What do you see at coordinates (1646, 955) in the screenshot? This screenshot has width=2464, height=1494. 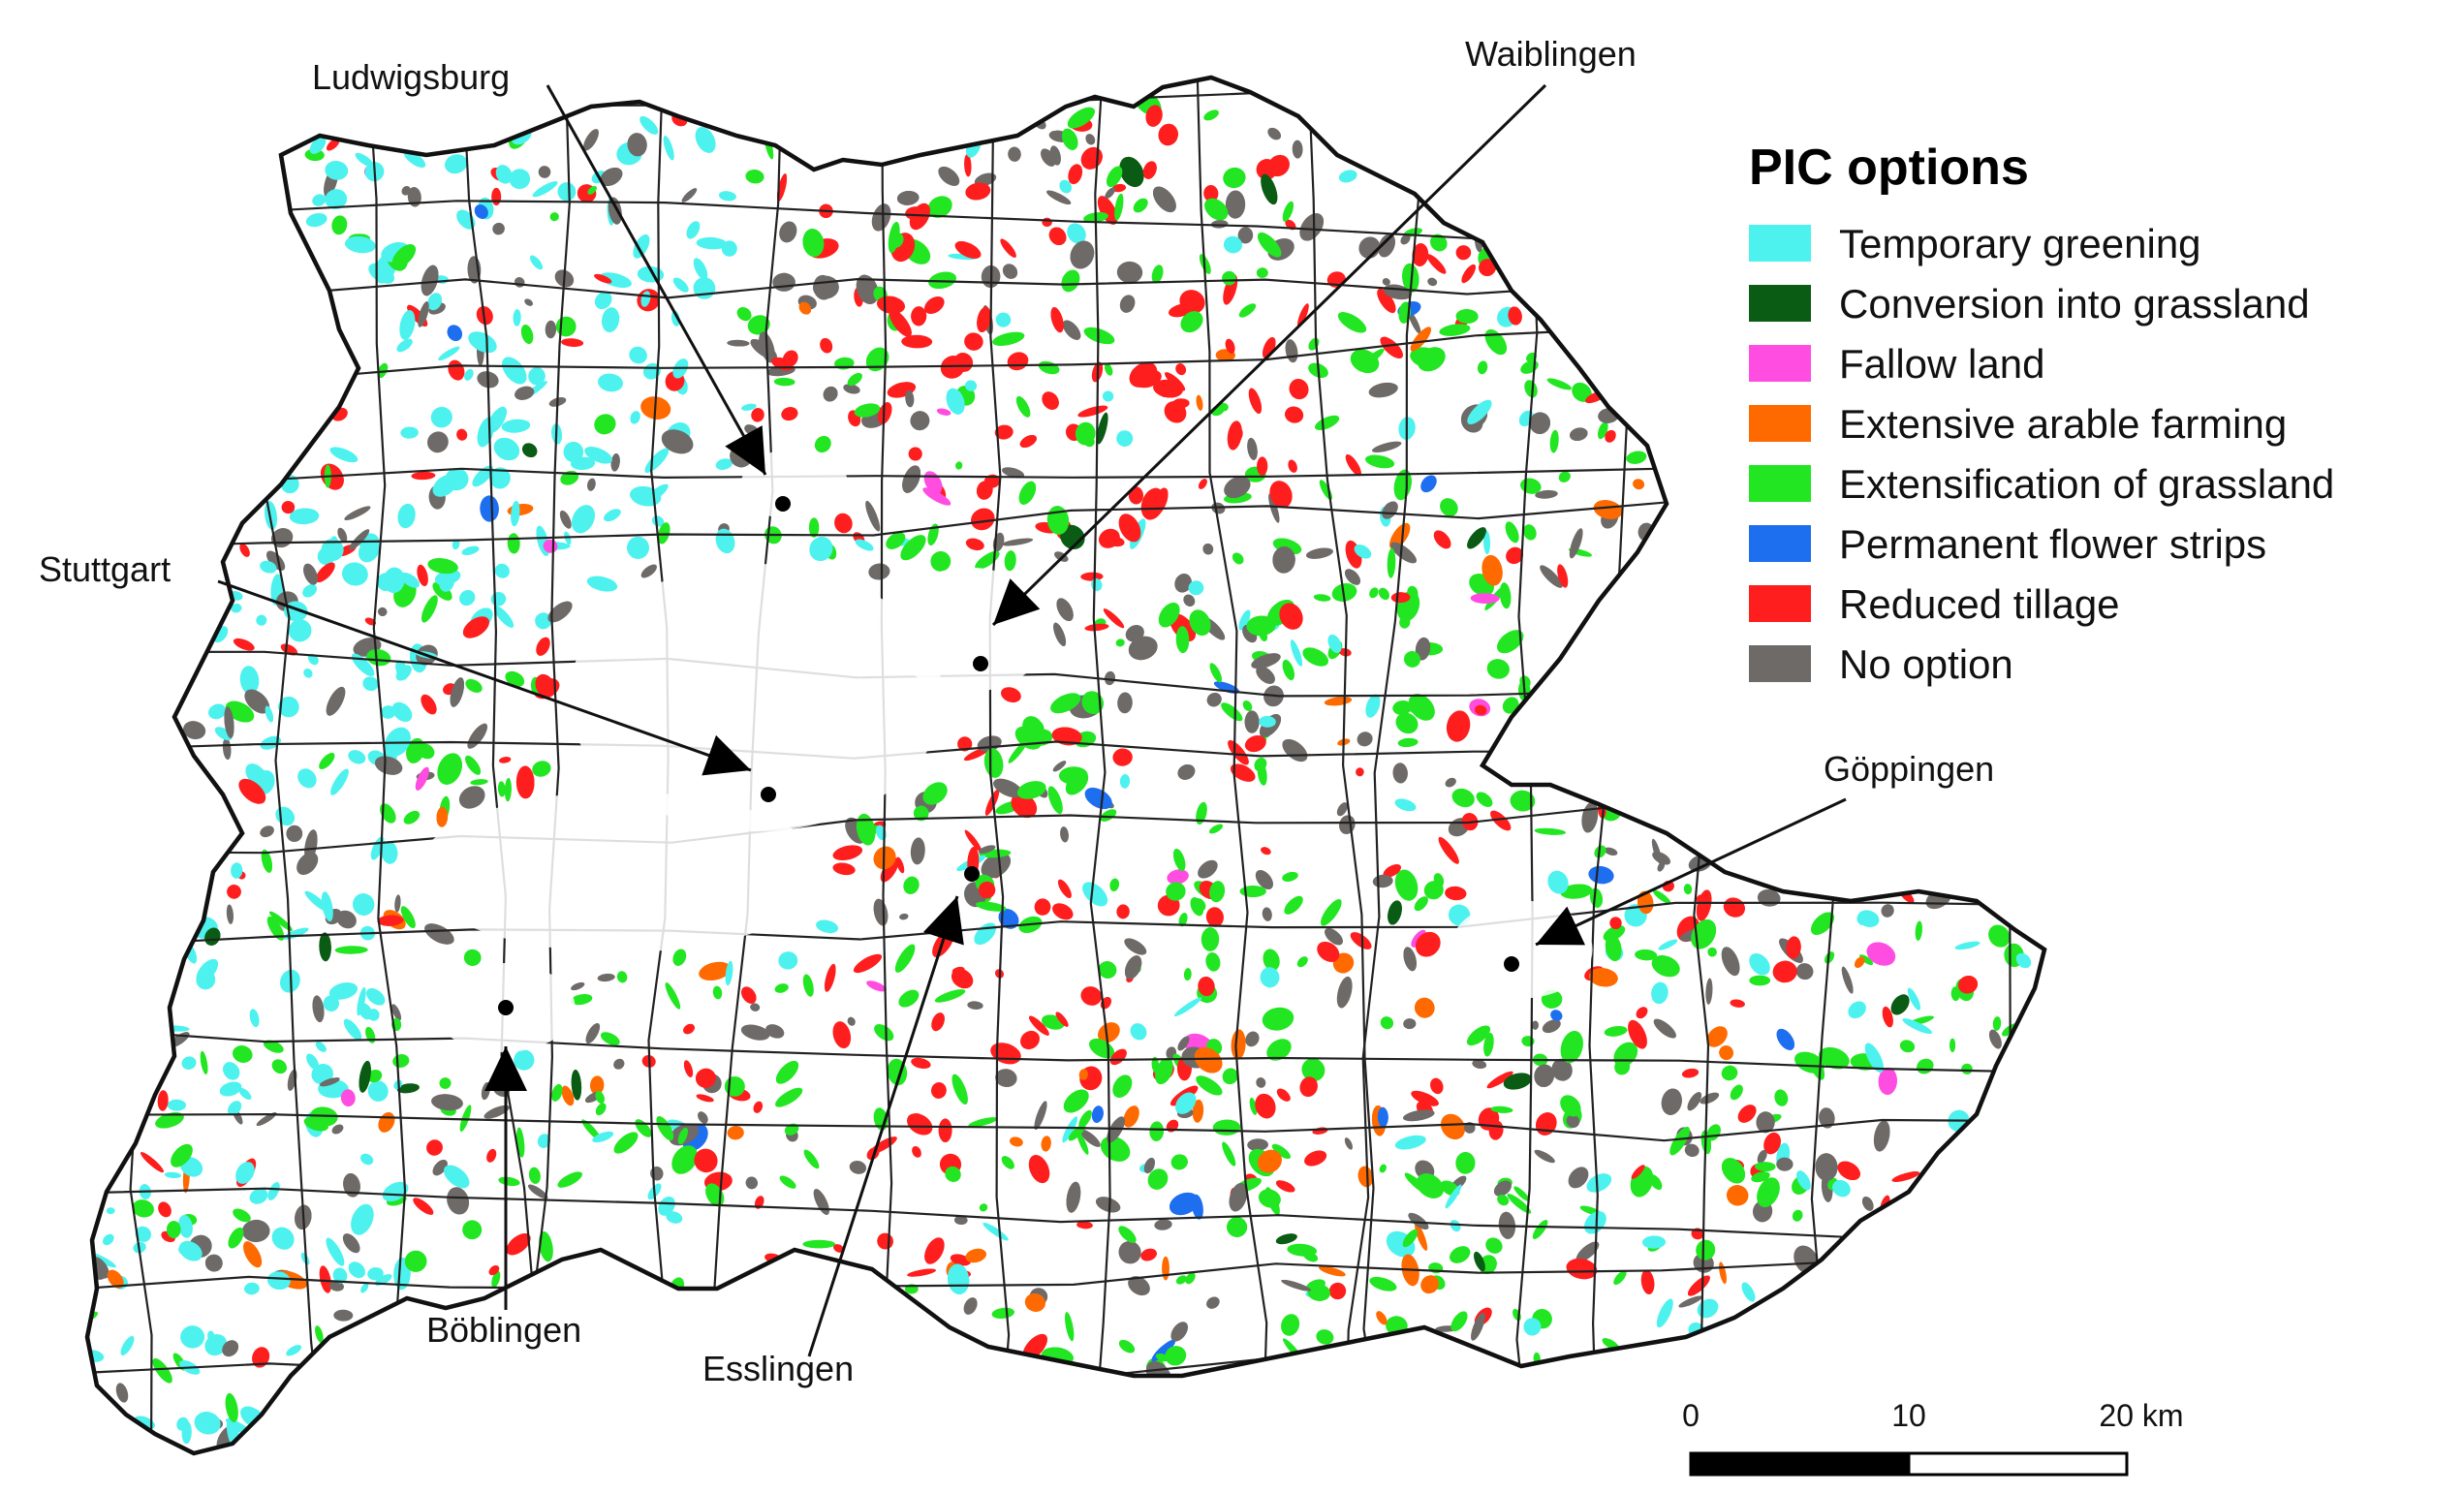 I see `land-patch-2074` at bounding box center [1646, 955].